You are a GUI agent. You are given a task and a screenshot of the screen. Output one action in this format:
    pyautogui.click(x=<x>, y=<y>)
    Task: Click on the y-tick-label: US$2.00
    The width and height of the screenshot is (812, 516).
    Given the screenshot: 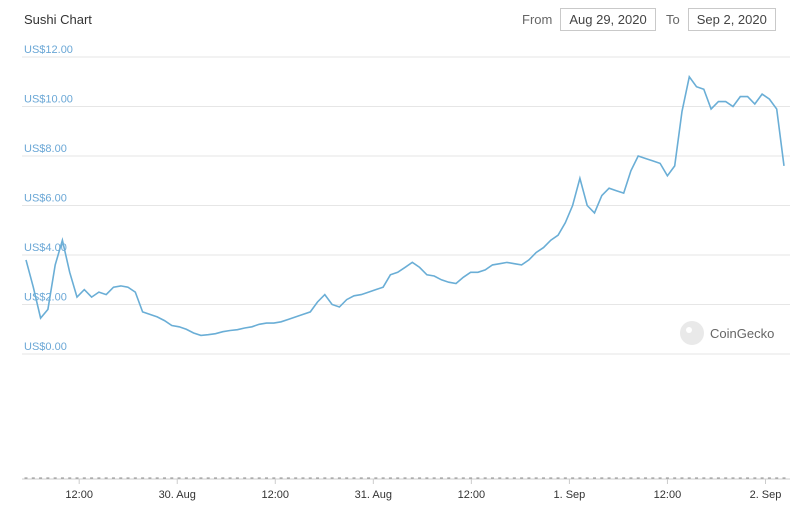 What is the action you would take?
    pyautogui.click(x=45, y=298)
    